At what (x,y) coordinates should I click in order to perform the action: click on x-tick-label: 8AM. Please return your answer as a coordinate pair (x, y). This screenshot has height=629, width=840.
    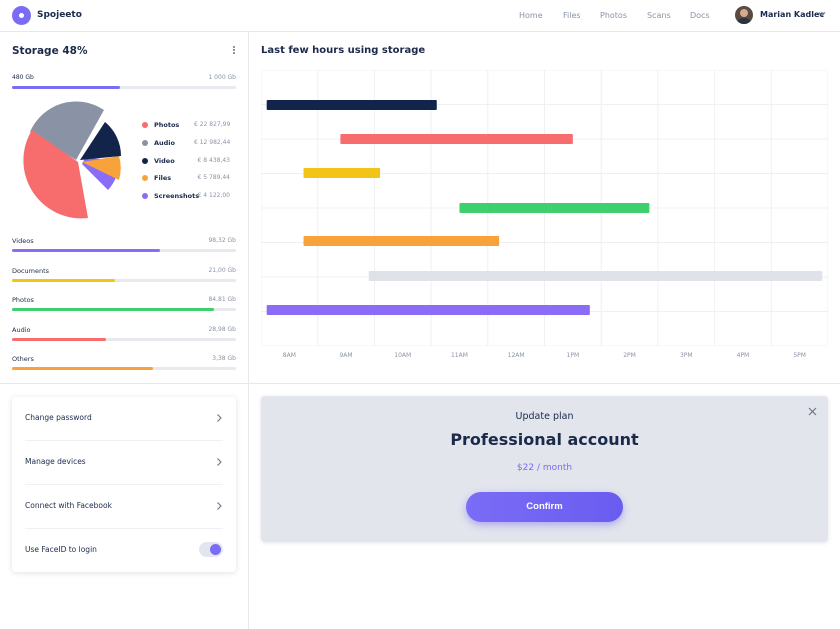
    Looking at the image, I should click on (289, 355).